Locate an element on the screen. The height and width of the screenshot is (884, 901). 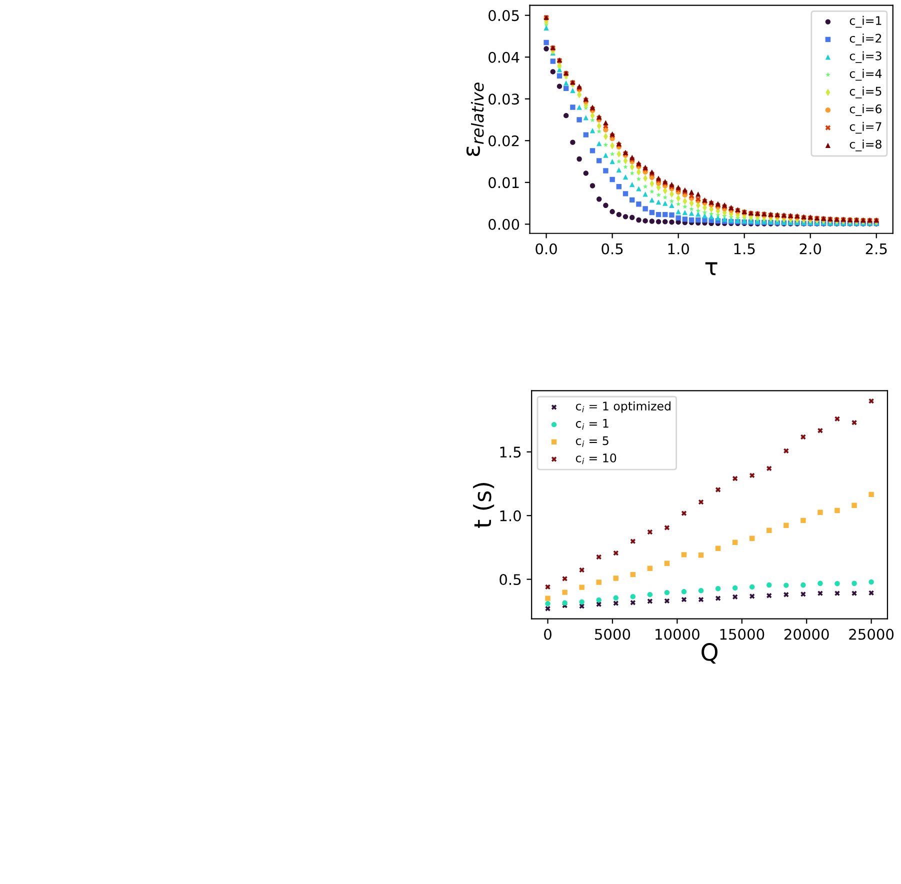
y-tick-label: 0.04 is located at coordinates (504, 57).